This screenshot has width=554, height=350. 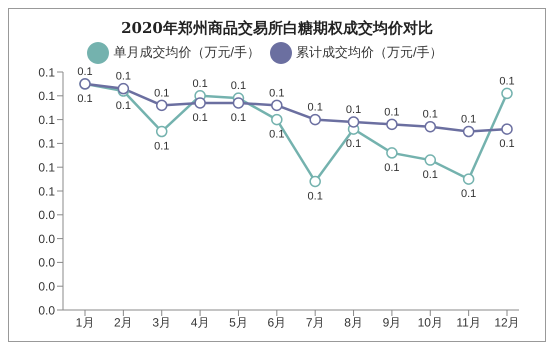 What do you see at coordinates (186, 52) in the screenshot?
I see `legend-label: 单月成交均价（万元/手）` at bounding box center [186, 52].